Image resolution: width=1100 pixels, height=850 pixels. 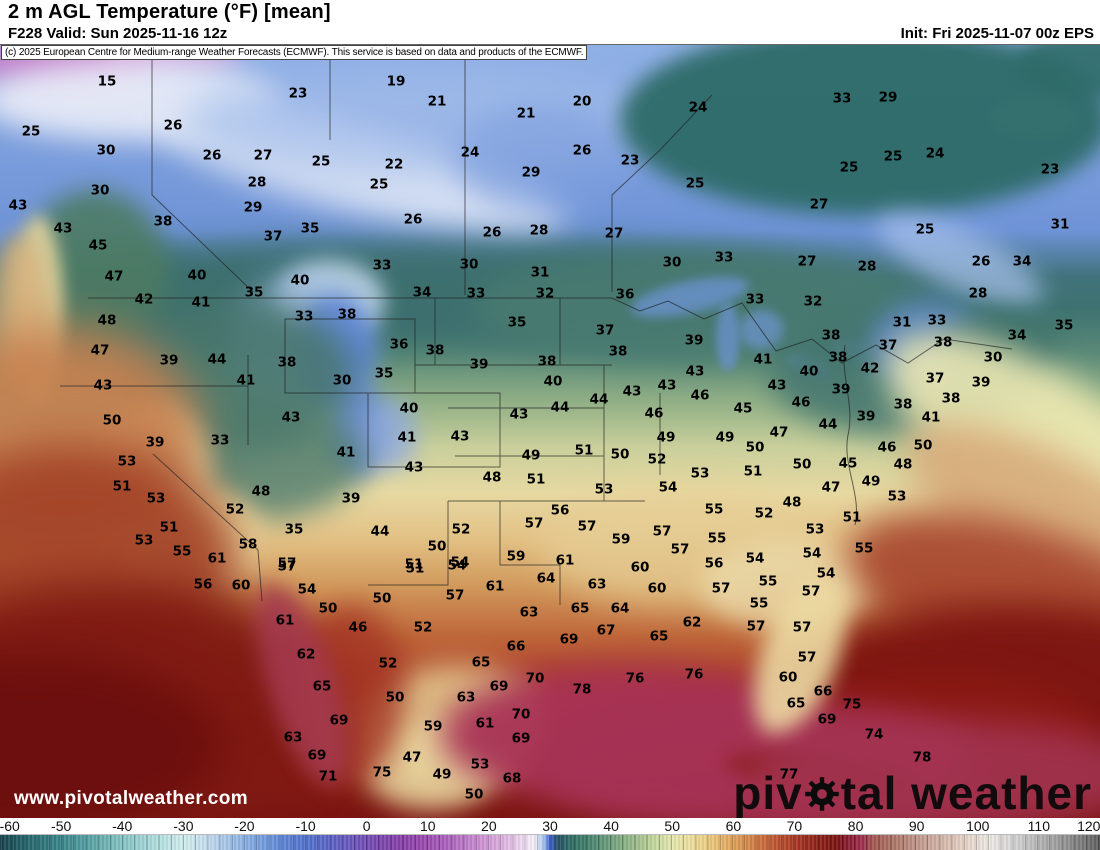 What do you see at coordinates (620, 608) in the screenshot?
I see `temp-value: 64` at bounding box center [620, 608].